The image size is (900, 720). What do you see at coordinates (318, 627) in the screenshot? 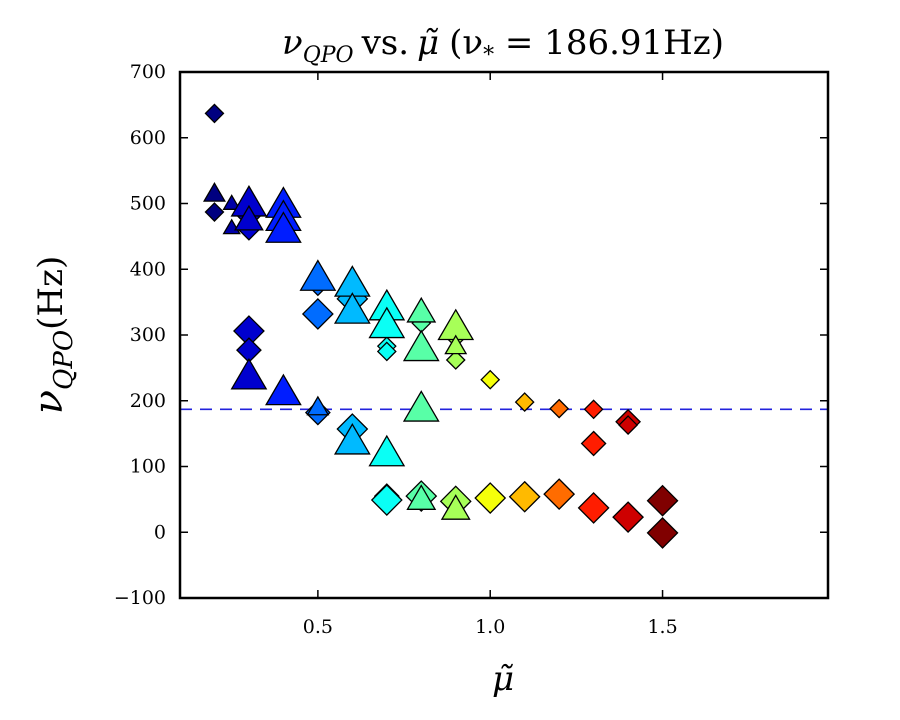
I see `x-tick-label: 0.5` at bounding box center [318, 627].